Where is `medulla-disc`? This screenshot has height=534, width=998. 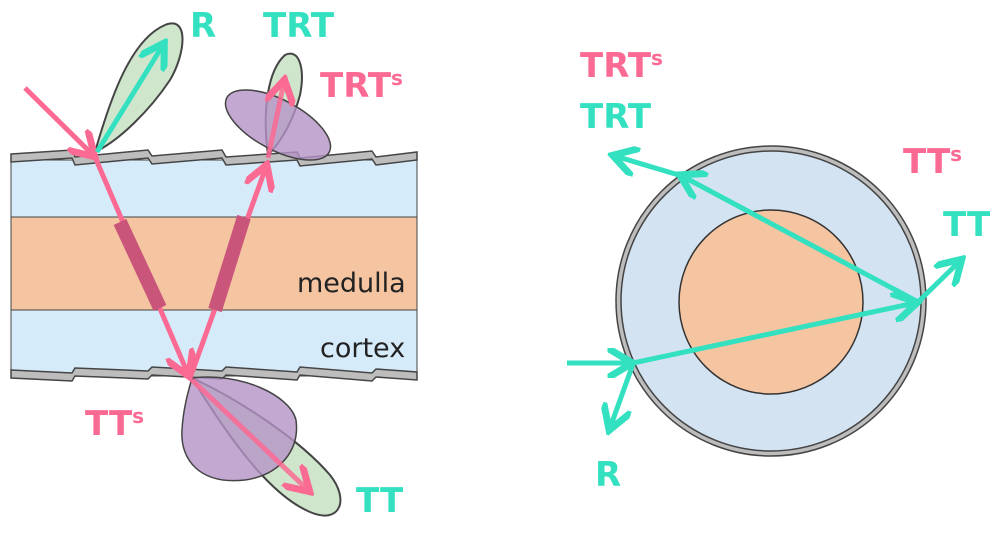
medulla-disc is located at coordinates (771, 302).